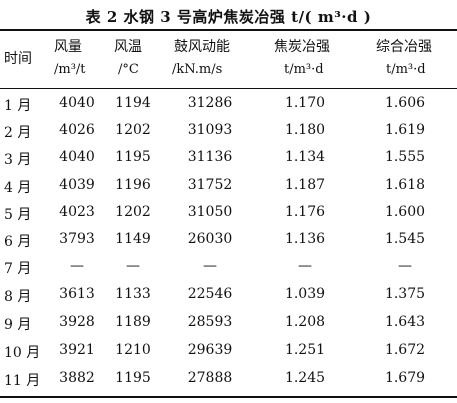 The height and width of the screenshot is (403, 457). Describe the element at coordinates (228, 17) in the screenshot. I see `table-title: 表 2 水钢 3 号高炉焦炭冶强 t/( m³·d )` at that location.